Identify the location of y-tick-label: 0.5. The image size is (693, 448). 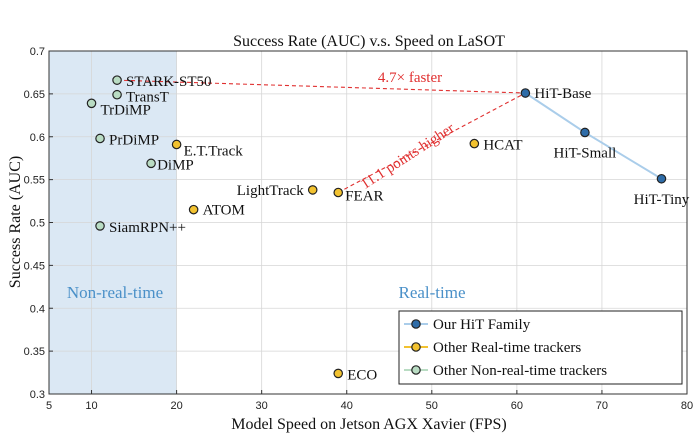
(37, 224).